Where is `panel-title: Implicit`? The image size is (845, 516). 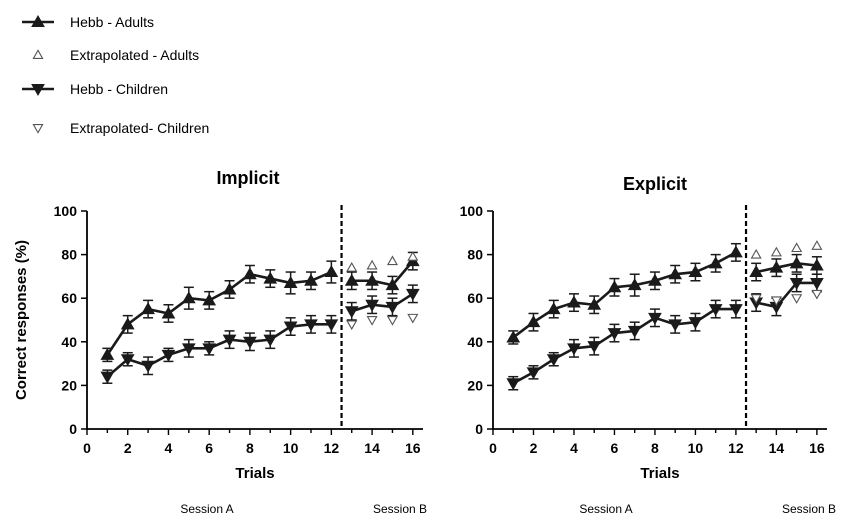
panel-title: Implicit is located at coordinates (247, 178).